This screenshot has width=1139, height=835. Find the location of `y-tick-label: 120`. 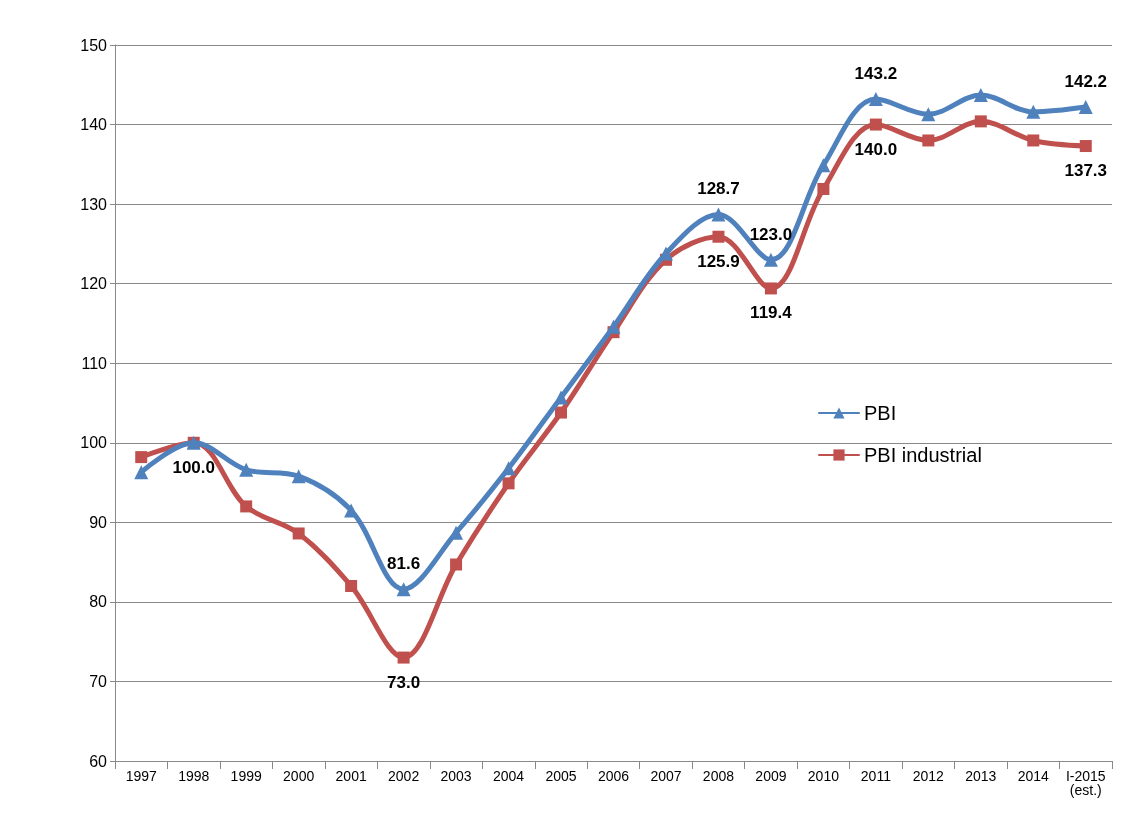

y-tick-label: 120 is located at coordinates (94, 284).